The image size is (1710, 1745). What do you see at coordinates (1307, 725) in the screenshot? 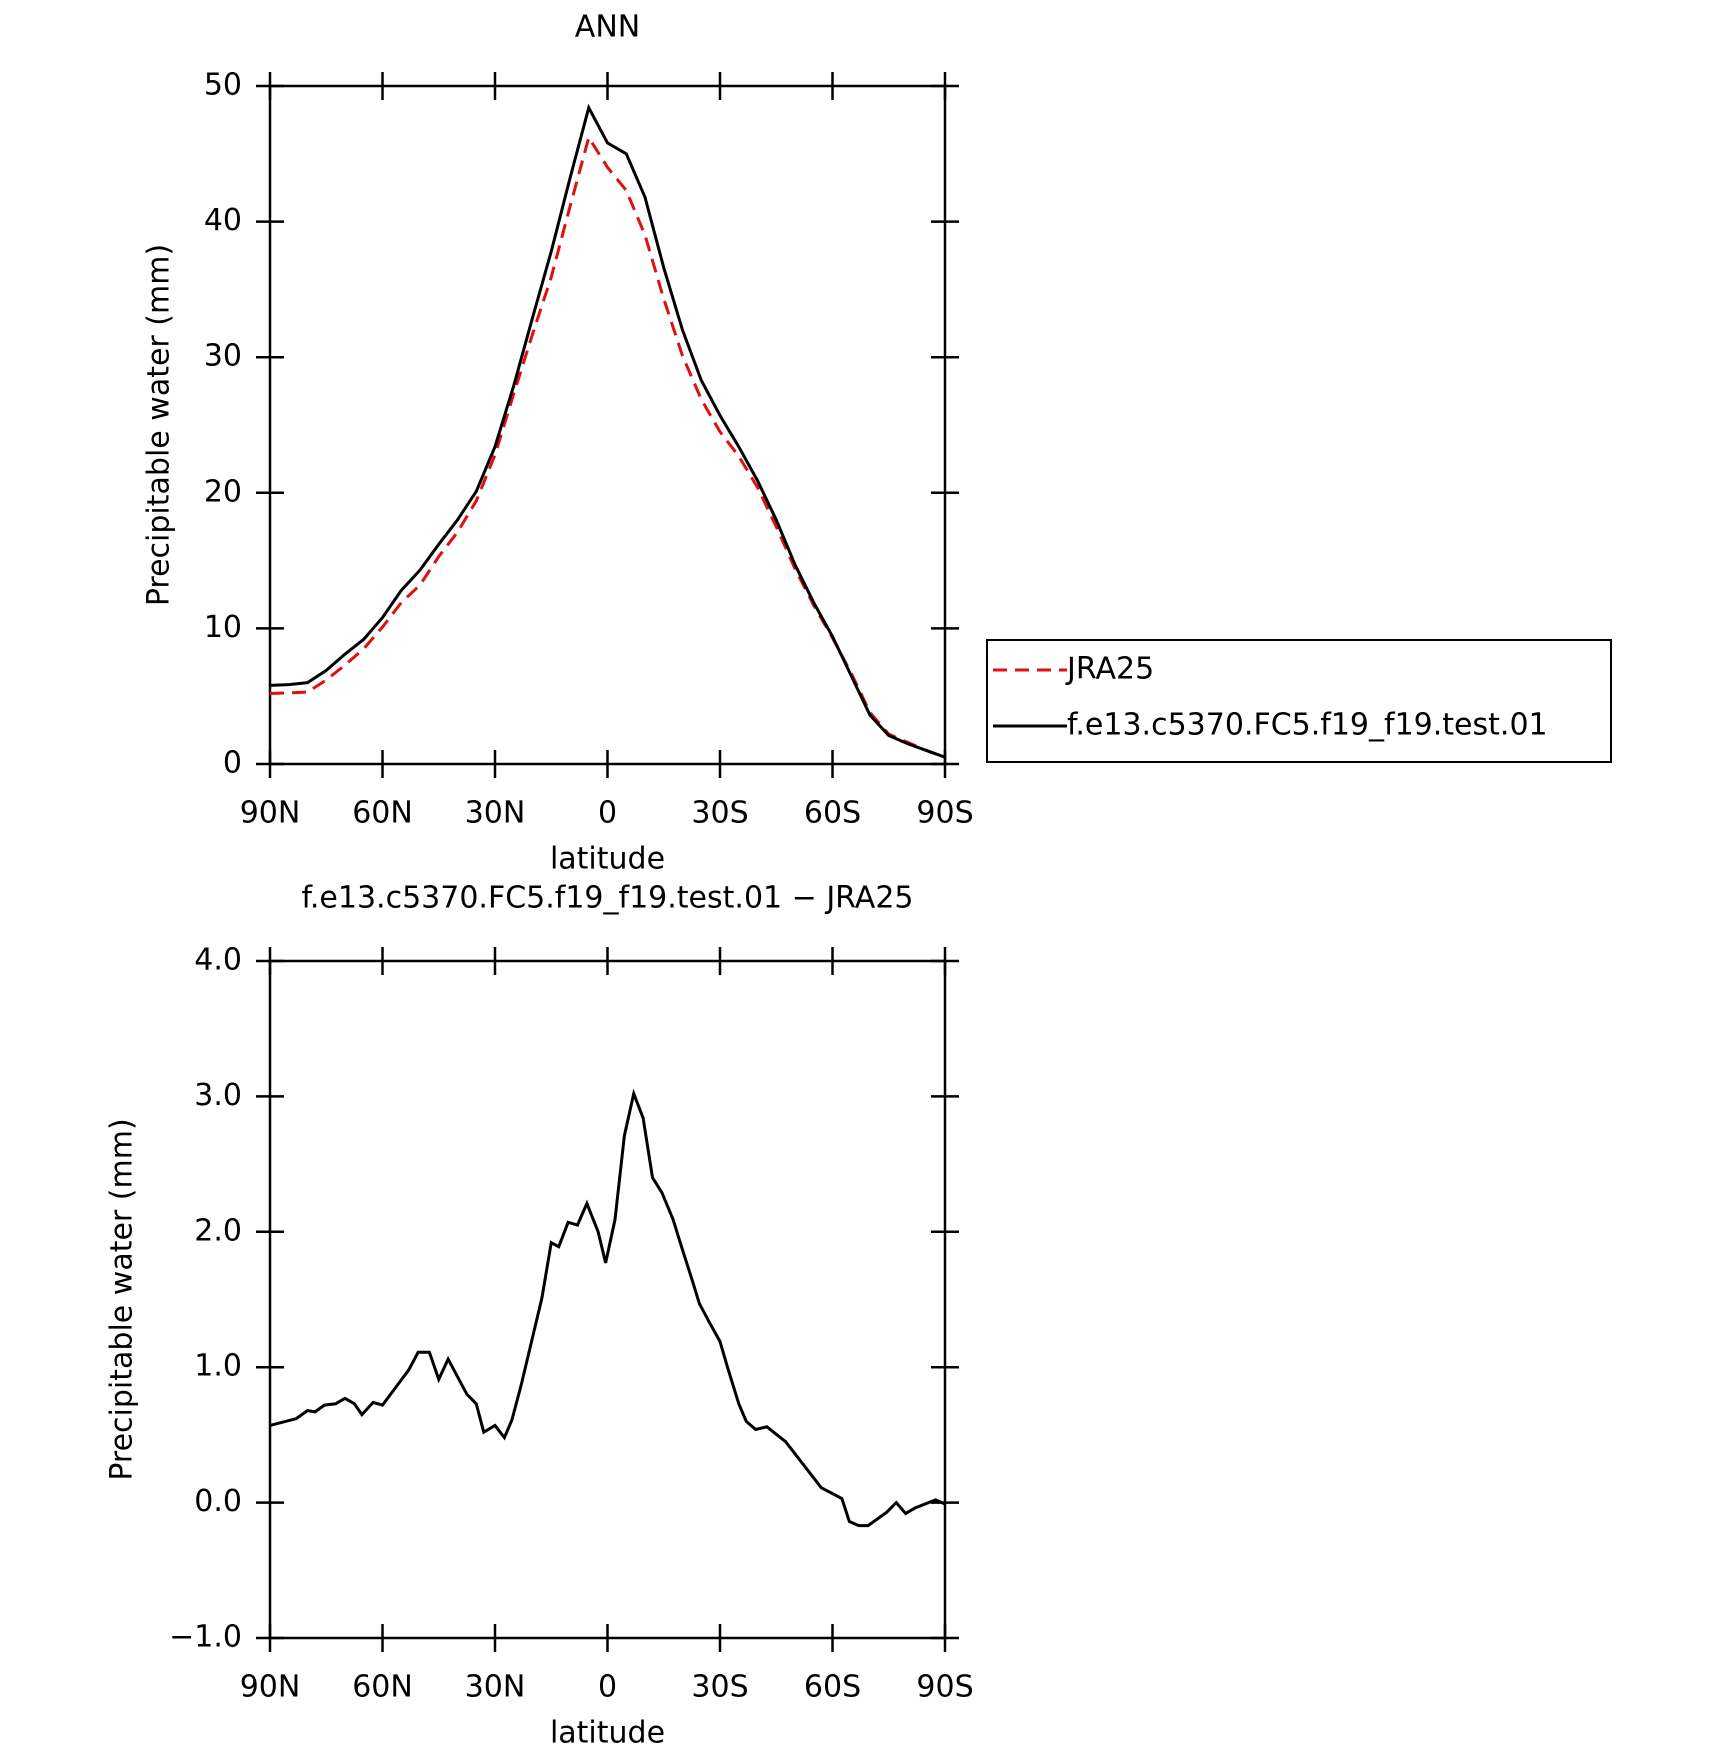
I see `legend-label: f.e13.c5370.FC5.f19_f19.test.01` at bounding box center [1307, 725].